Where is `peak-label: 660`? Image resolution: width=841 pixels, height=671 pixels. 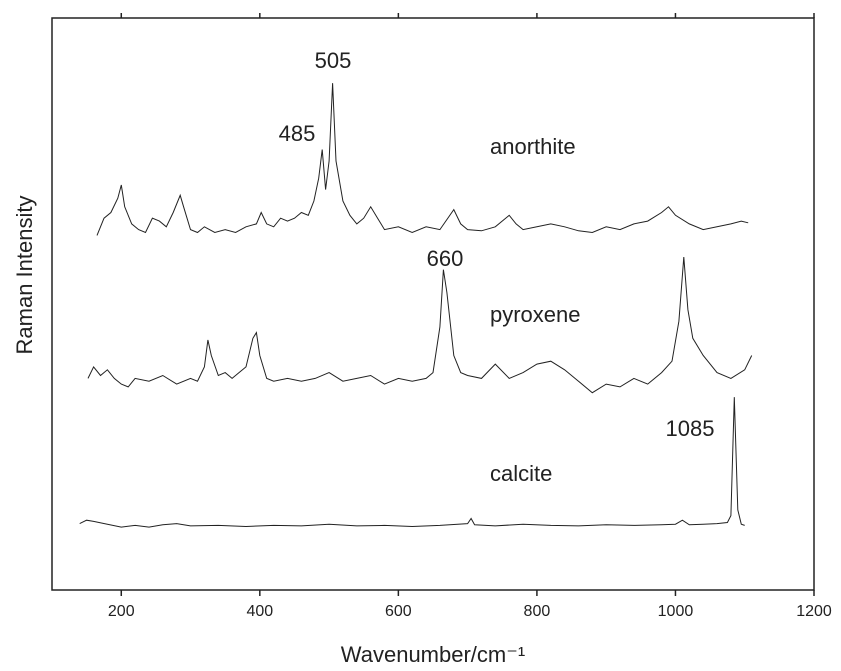
peak-label: 660 is located at coordinates (445, 258).